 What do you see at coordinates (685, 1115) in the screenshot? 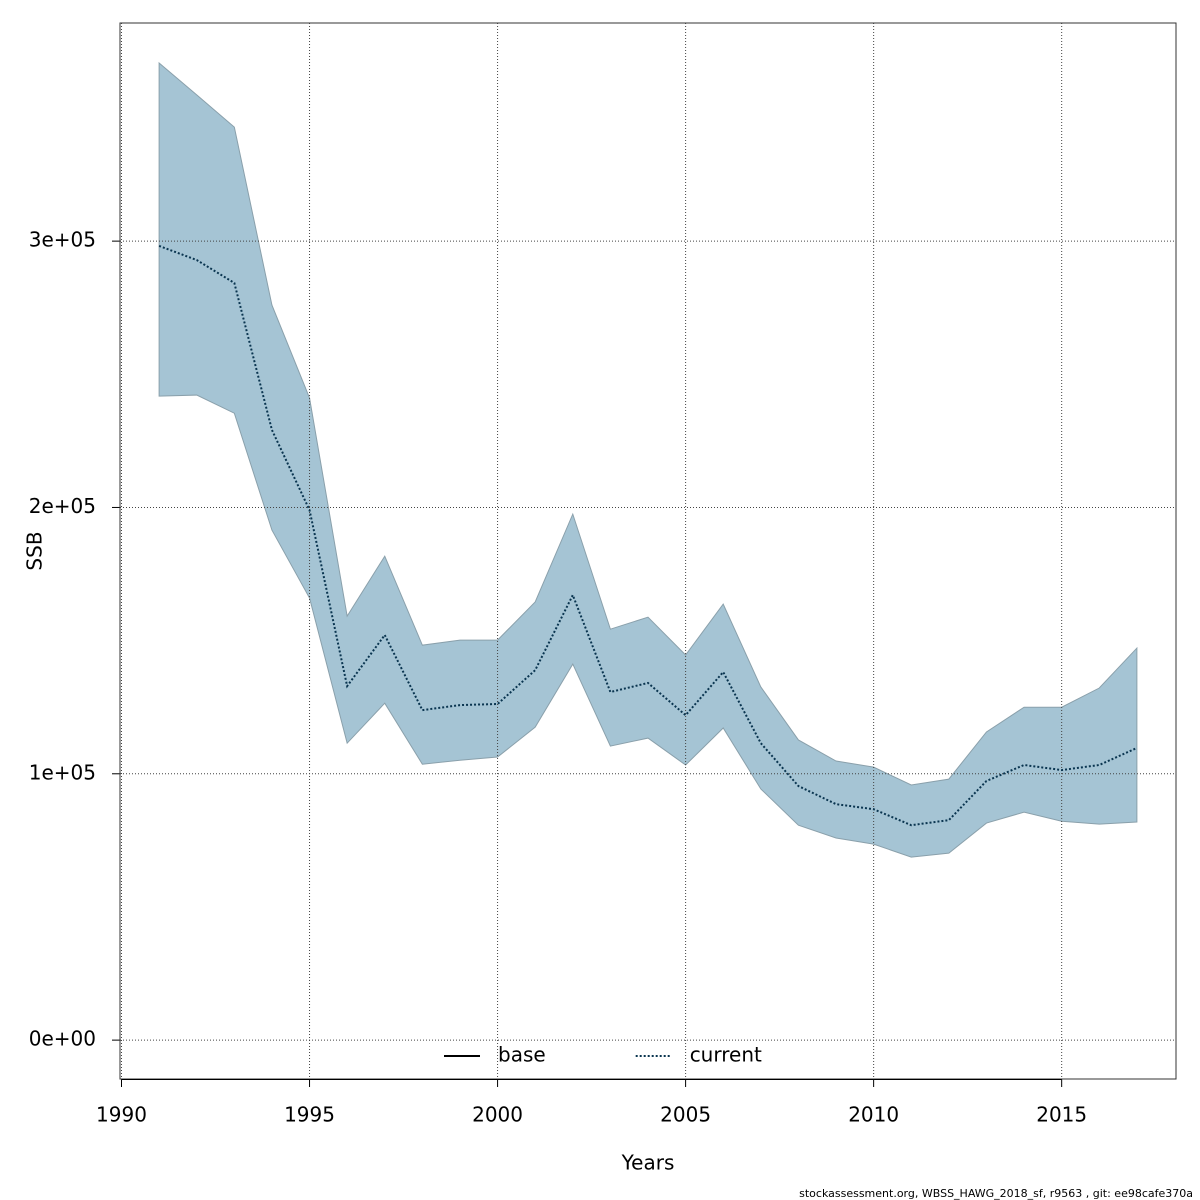
I see `x-tick-label: 2005` at bounding box center [685, 1115].